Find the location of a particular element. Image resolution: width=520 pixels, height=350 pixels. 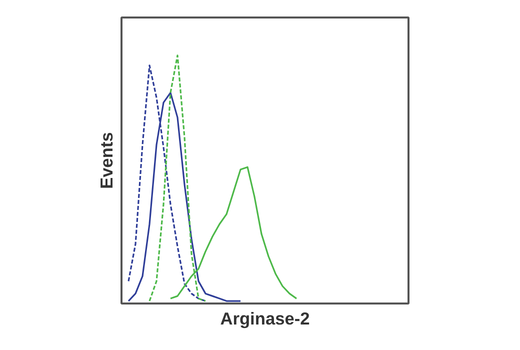

x-axis-title: Arginase-2 is located at coordinates (265, 318).